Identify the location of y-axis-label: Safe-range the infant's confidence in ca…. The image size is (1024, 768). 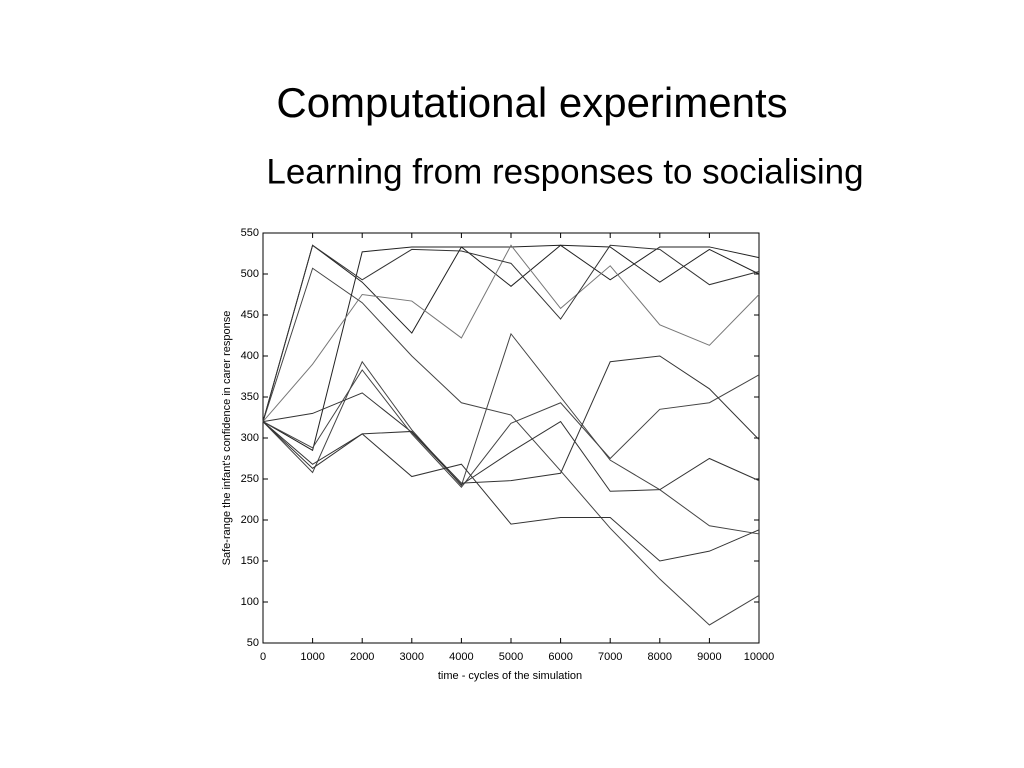
(227, 438).